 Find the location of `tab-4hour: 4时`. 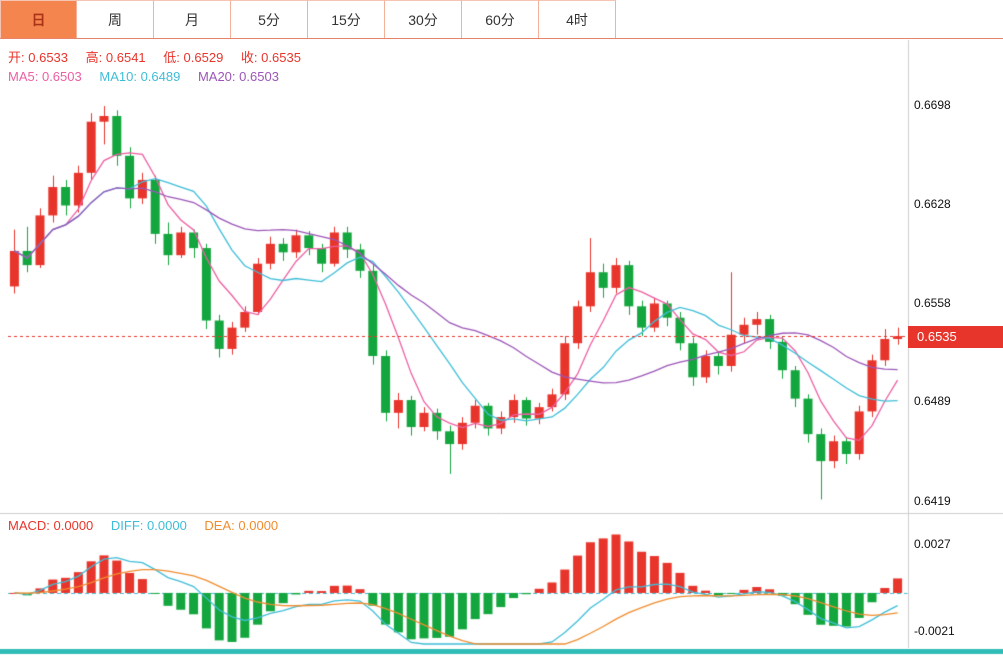

tab-4hour: 4时 is located at coordinates (577, 19).